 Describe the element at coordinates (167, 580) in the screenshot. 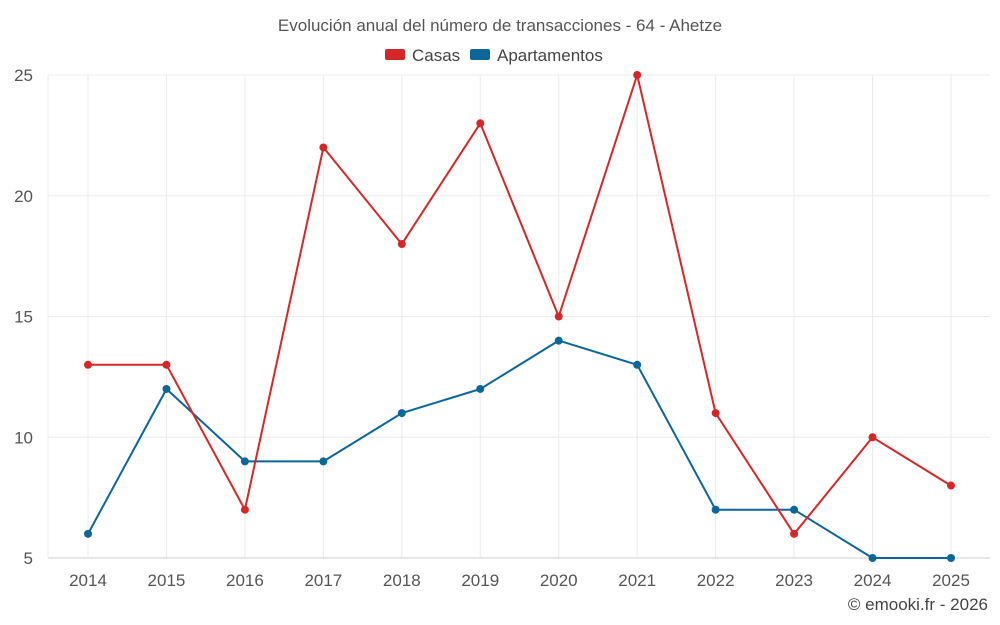

I see `x-tick-label: 2015` at that location.